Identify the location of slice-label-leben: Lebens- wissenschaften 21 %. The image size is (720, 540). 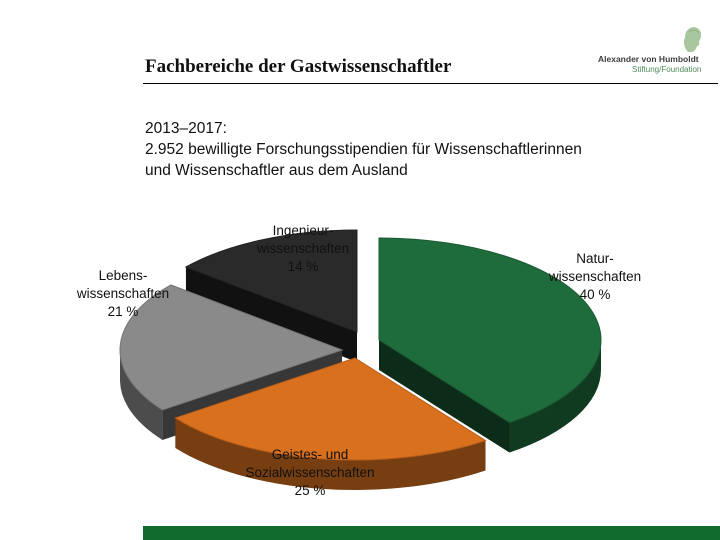
(123, 294).